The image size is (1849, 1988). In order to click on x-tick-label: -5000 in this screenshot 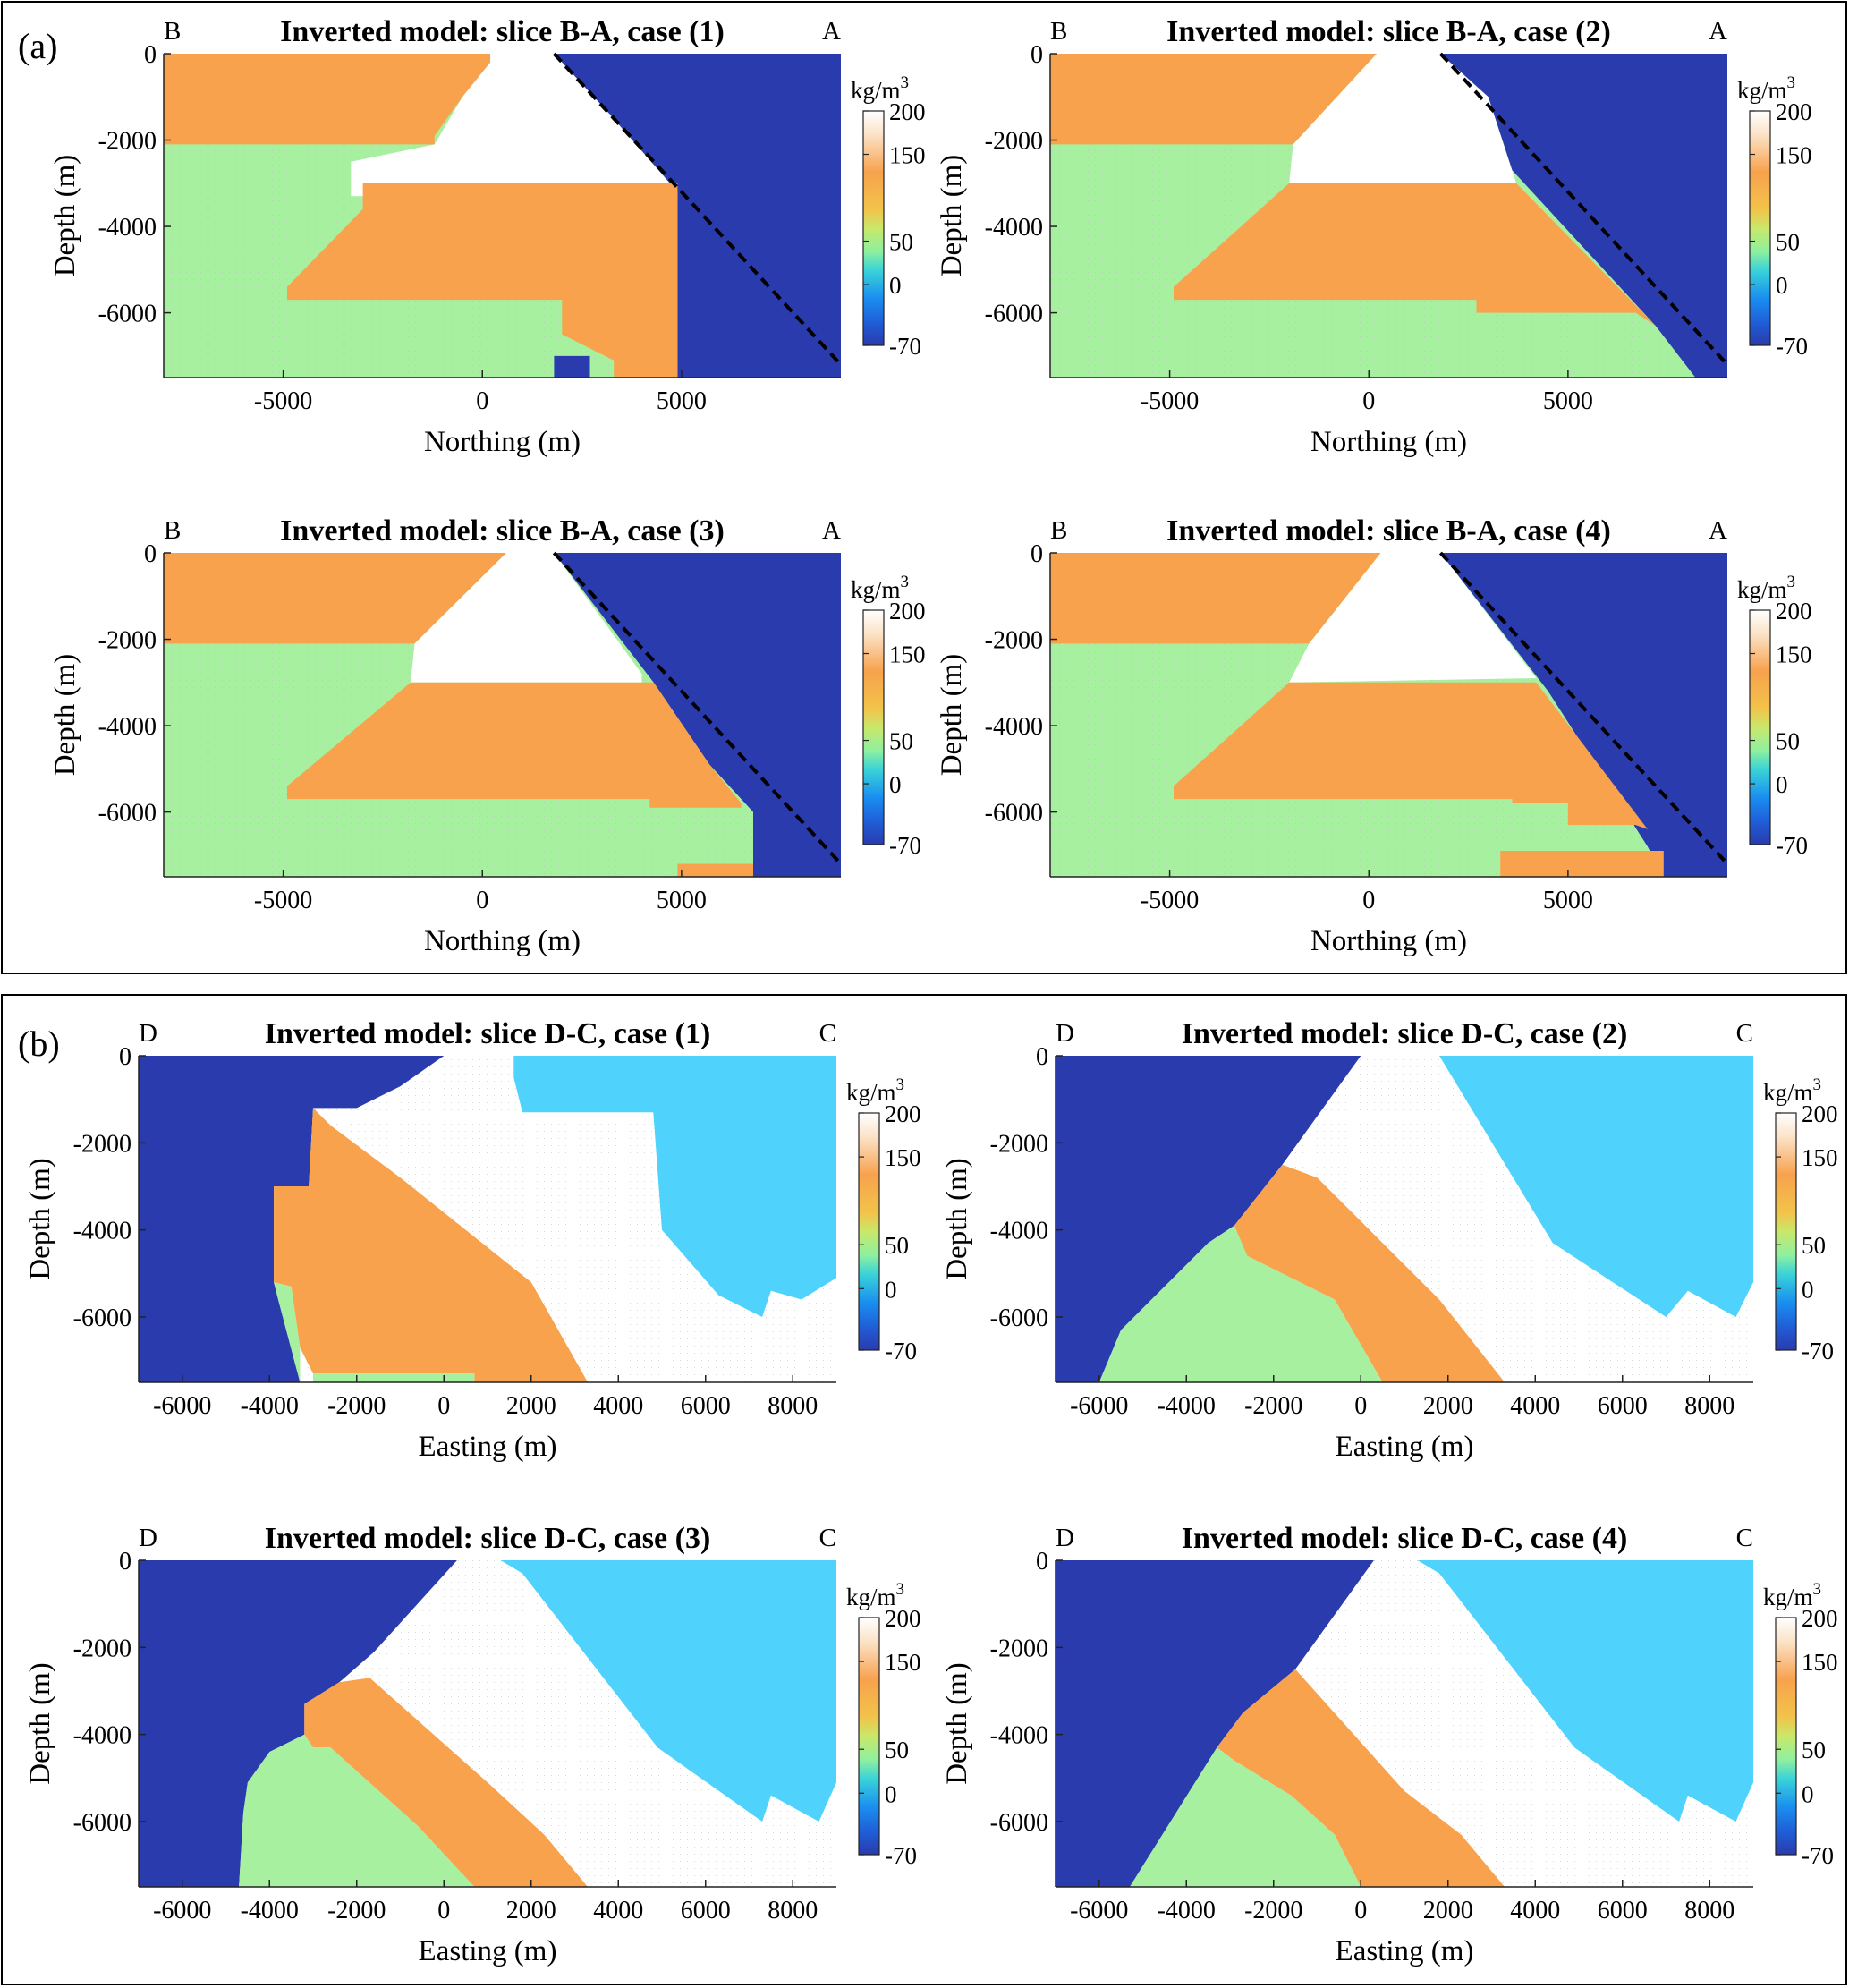, I will do `click(283, 401)`.